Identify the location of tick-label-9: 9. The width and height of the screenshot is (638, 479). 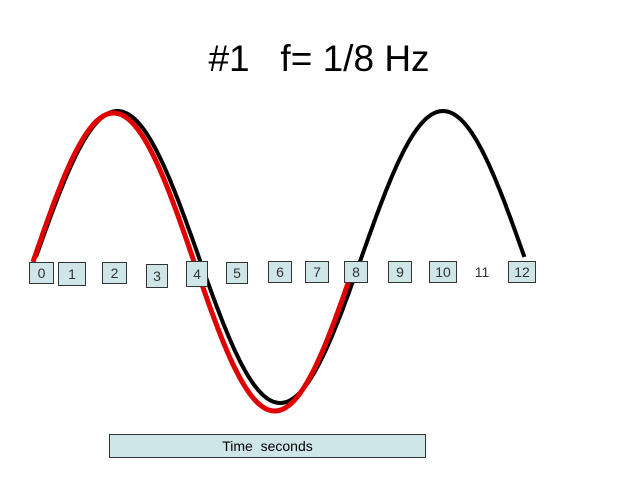
(400, 272).